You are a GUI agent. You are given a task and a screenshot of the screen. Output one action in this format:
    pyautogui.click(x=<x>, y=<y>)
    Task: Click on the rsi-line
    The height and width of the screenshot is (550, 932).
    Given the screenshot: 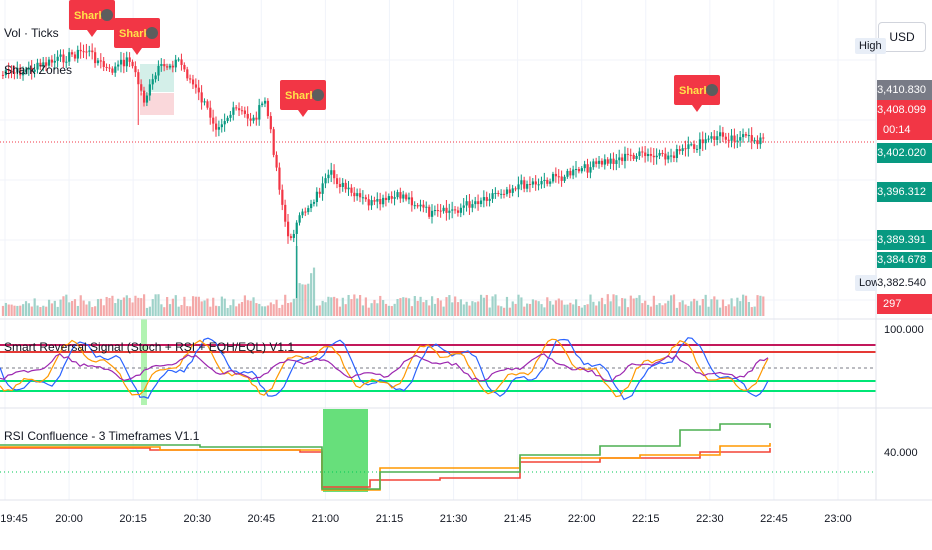 What is the action you would take?
    pyautogui.click(x=384, y=367)
    